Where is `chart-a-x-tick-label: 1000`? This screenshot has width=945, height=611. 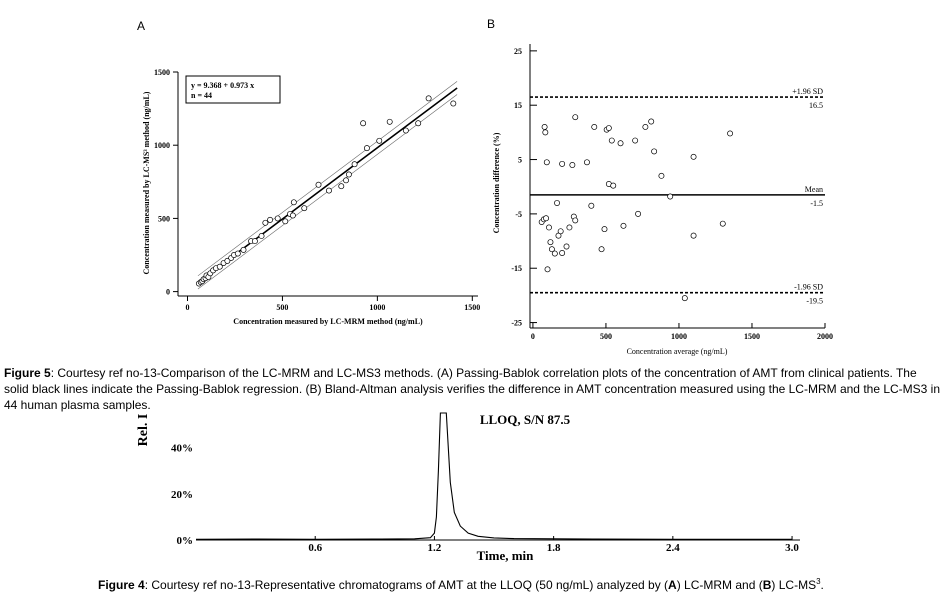 chart-a-x-tick-label: 1000 is located at coordinates (377, 307).